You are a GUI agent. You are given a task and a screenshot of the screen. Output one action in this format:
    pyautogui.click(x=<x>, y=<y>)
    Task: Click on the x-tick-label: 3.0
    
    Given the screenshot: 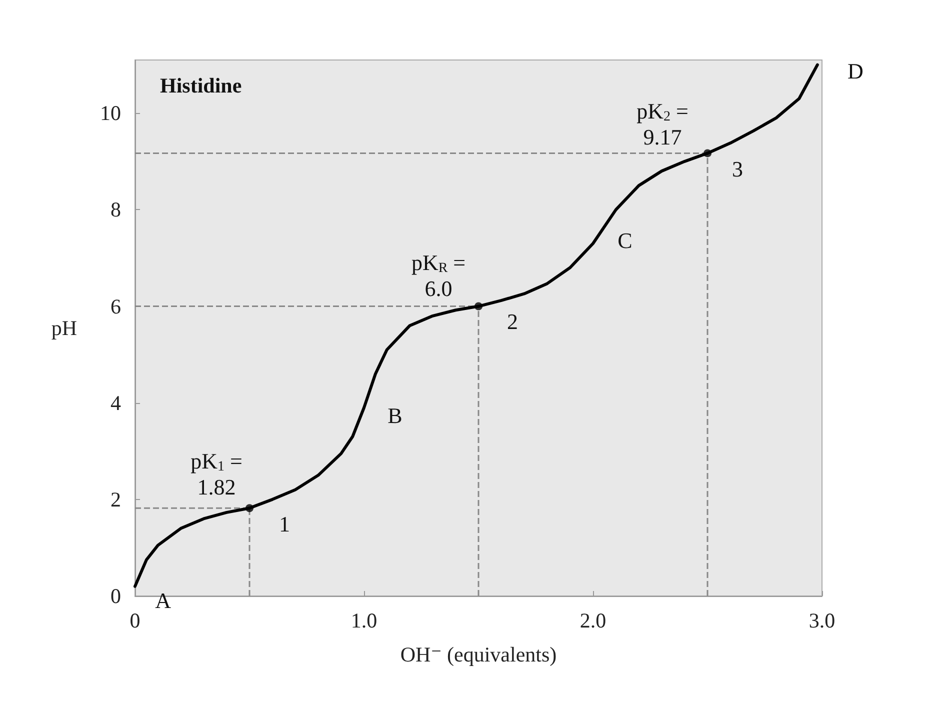 What is the action you would take?
    pyautogui.click(x=822, y=620)
    